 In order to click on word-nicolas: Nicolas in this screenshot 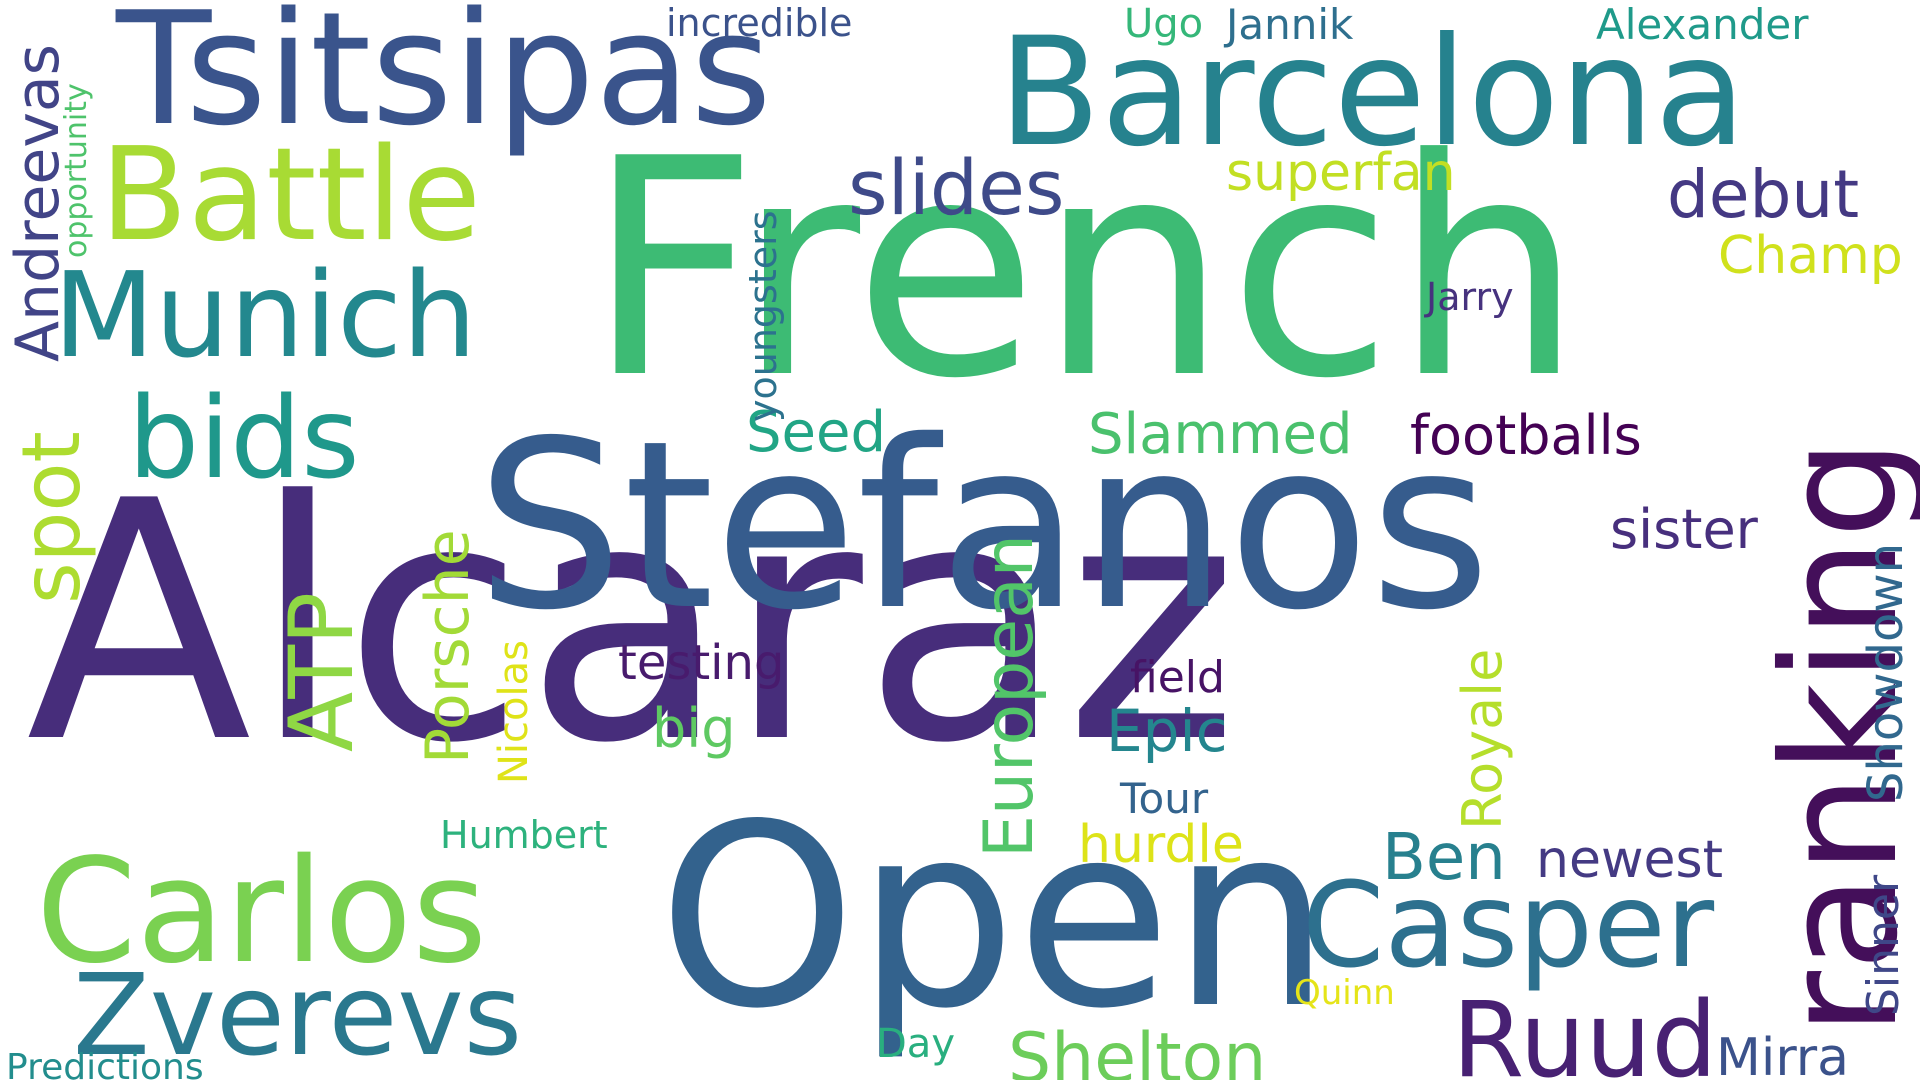, I will do `click(514, 712)`.